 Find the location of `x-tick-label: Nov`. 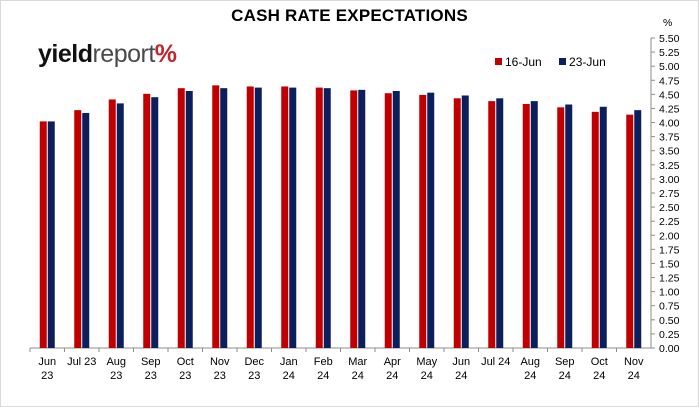

x-tick-label: Nov is located at coordinates (220, 362).